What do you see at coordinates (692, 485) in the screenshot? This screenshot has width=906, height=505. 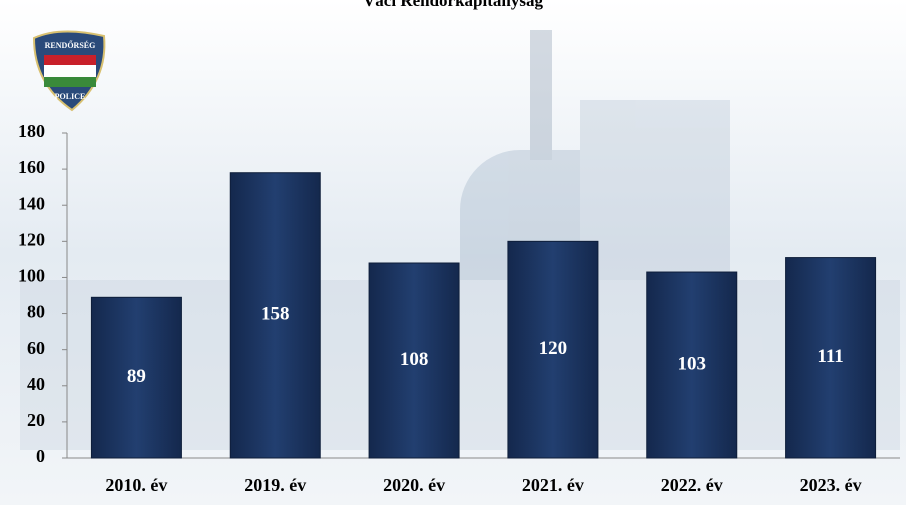 I see `x-tick-label: 2022. év` at bounding box center [692, 485].